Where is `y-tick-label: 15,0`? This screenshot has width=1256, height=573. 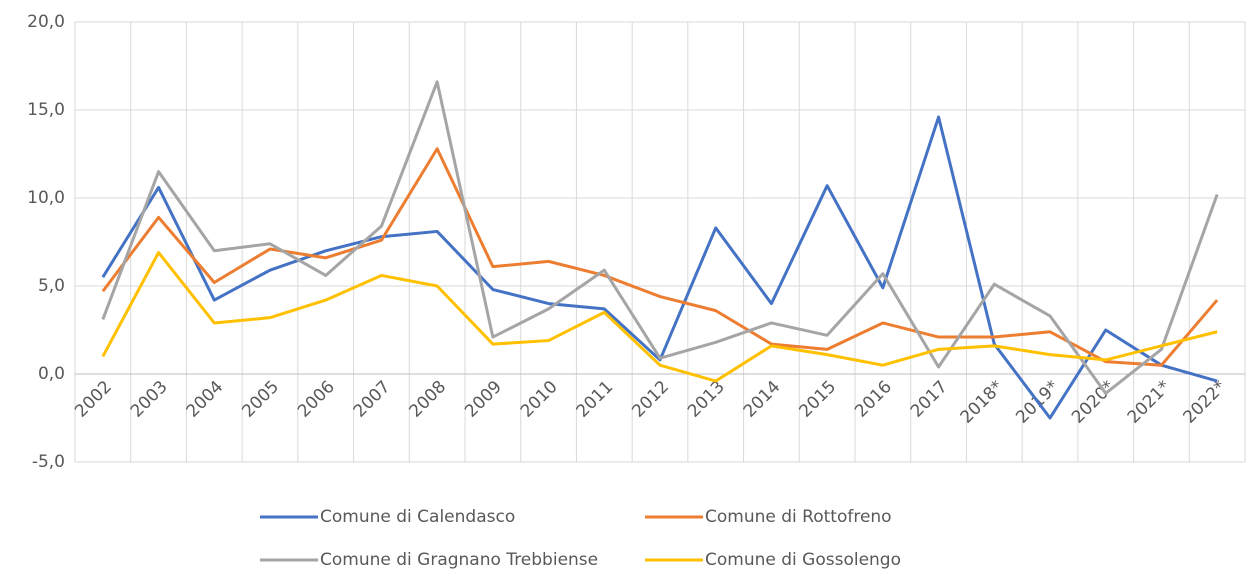
y-tick-label: 15,0 is located at coordinates (46, 110).